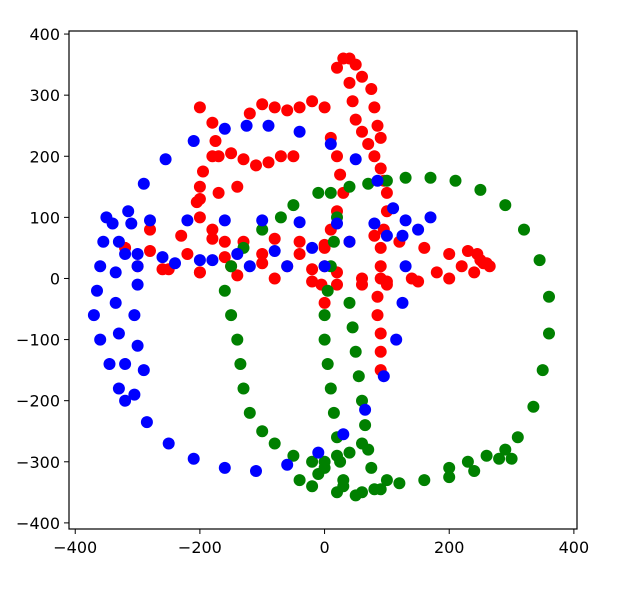 This screenshot has width=620, height=599. Describe the element at coordinates (38, 523) in the screenshot. I see `y-tick-label: −400` at that location.